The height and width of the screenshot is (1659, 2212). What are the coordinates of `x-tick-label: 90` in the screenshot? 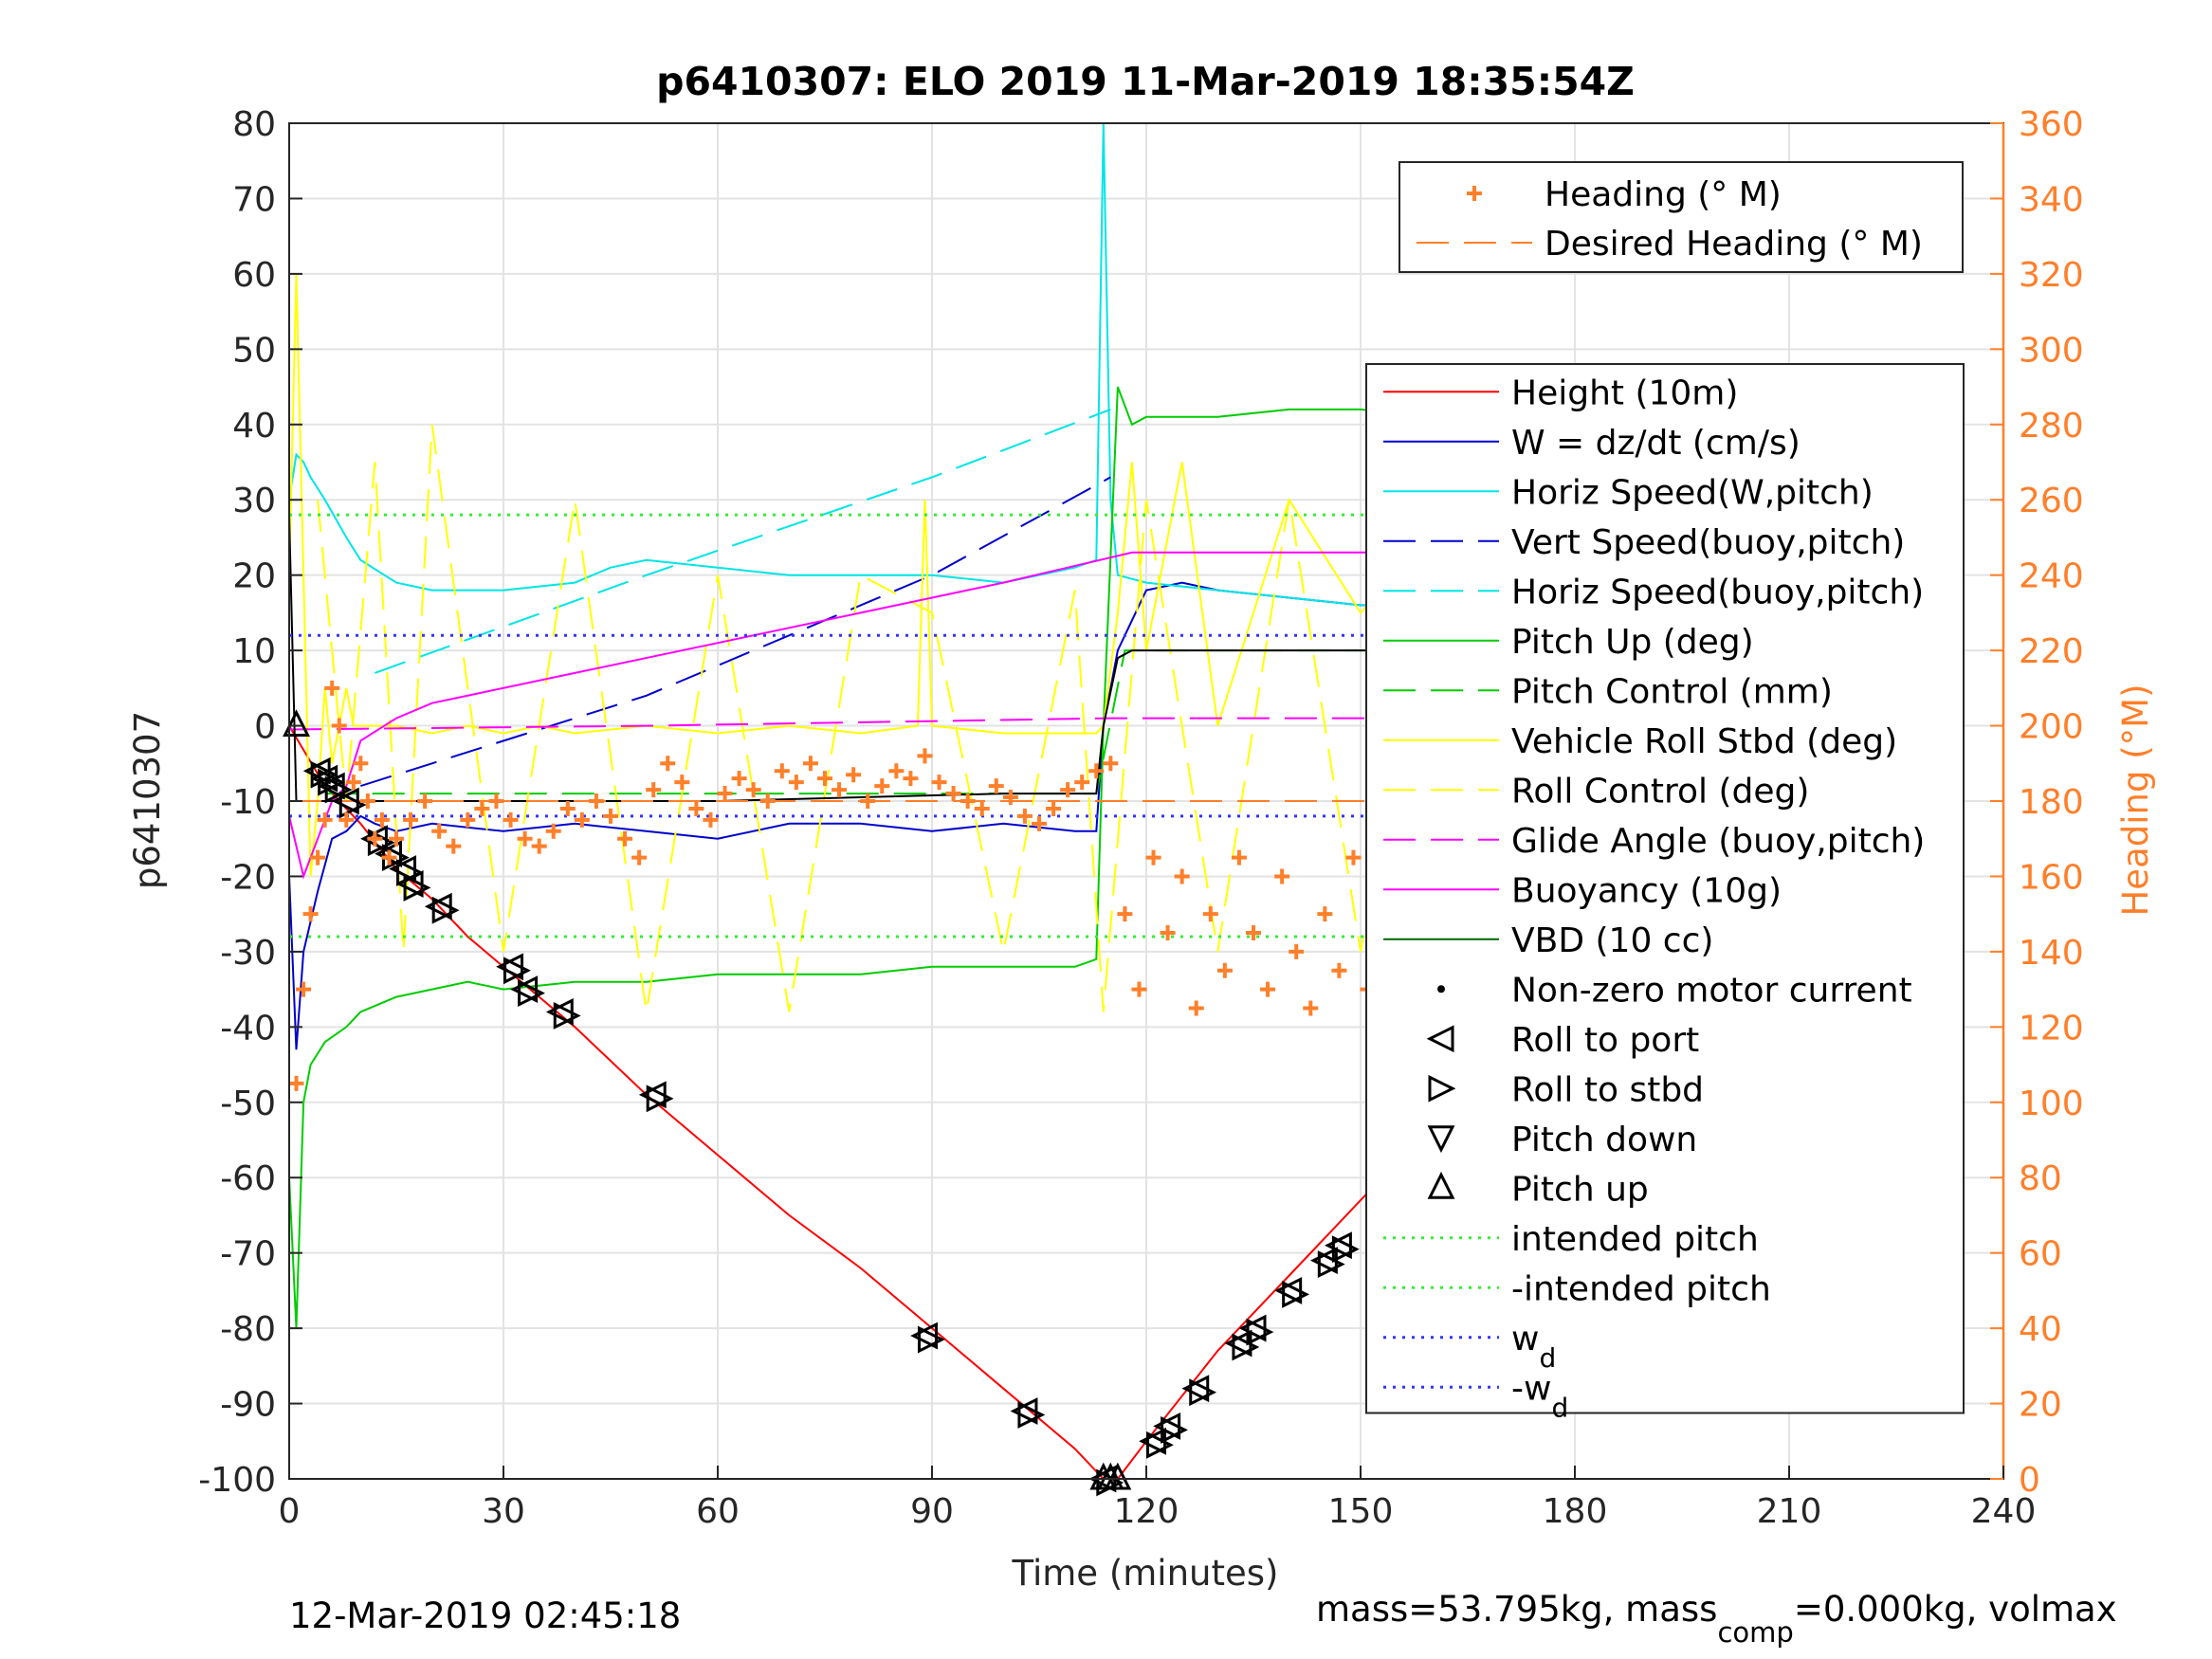 It's located at (932, 1511).